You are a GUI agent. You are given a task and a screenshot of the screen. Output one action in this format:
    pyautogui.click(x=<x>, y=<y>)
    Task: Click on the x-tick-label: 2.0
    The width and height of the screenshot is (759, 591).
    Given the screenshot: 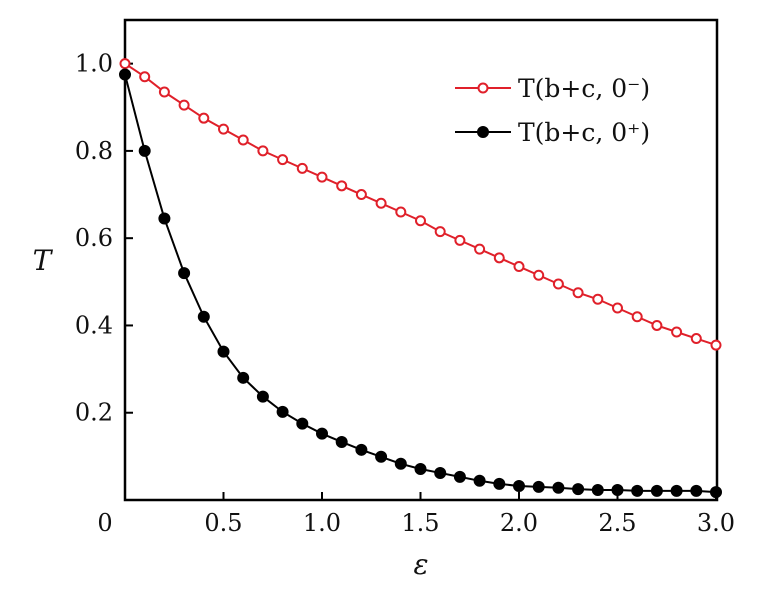 What is the action you would take?
    pyautogui.click(x=519, y=523)
    